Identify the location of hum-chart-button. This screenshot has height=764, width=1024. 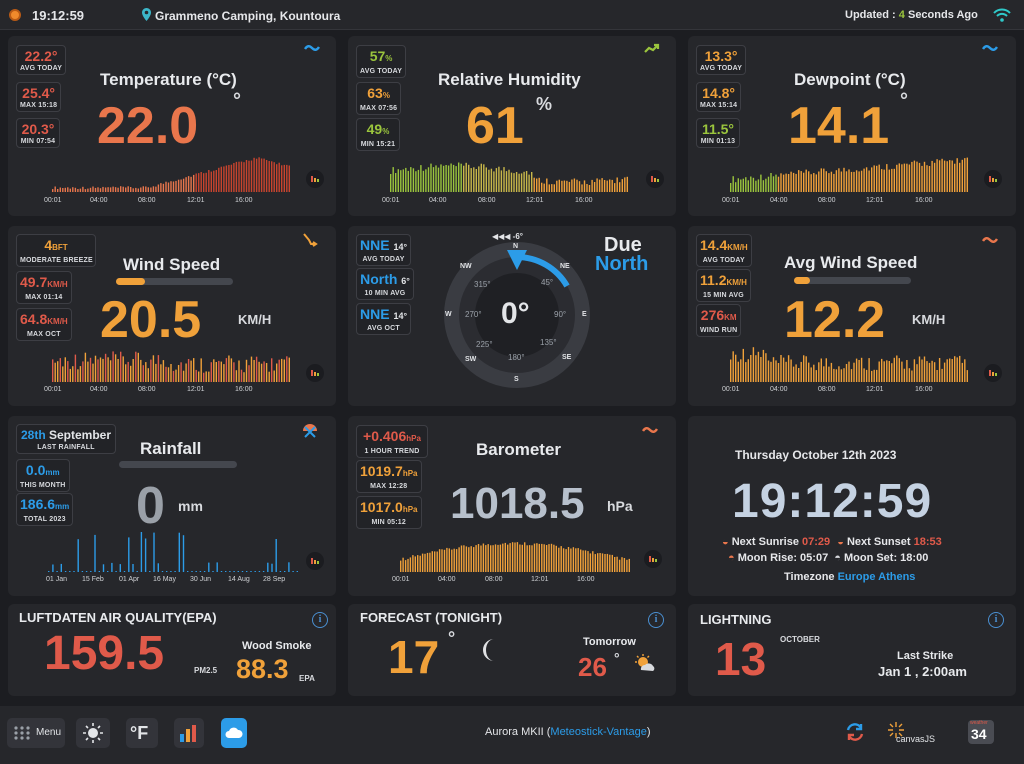
(655, 179).